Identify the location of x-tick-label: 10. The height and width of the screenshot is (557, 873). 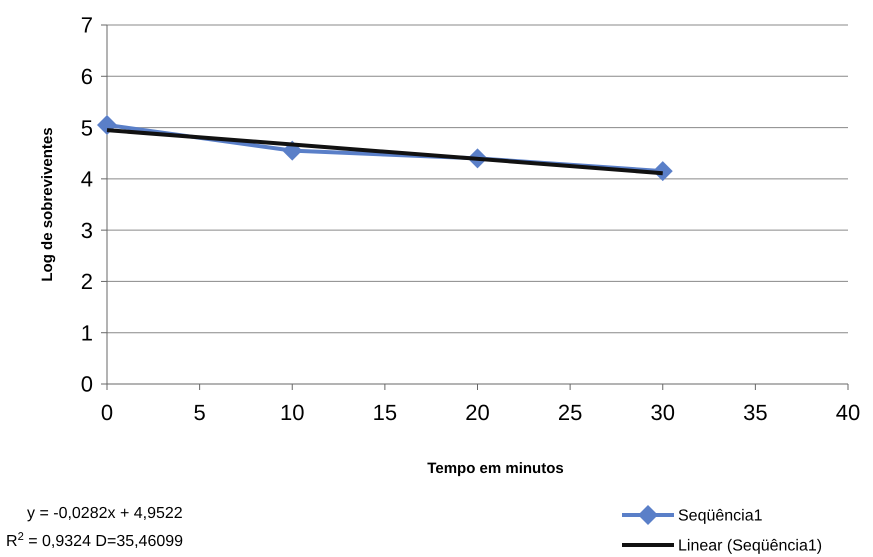
(292, 412).